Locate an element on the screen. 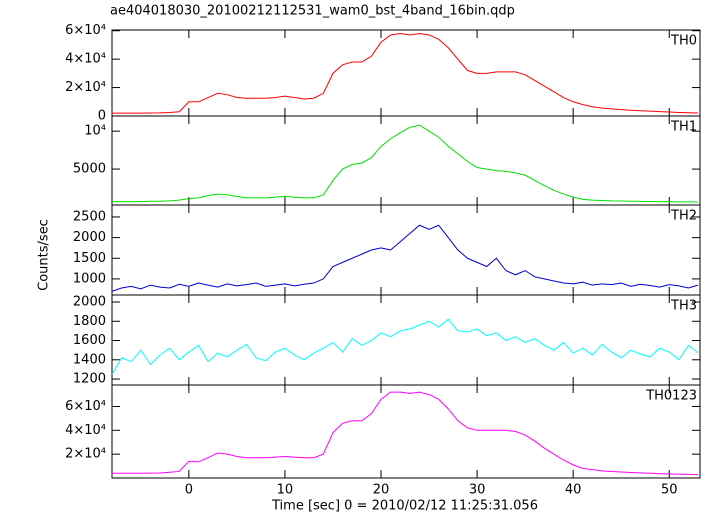 This screenshot has width=717, height=516. x-tick-label: 20 is located at coordinates (381, 490).